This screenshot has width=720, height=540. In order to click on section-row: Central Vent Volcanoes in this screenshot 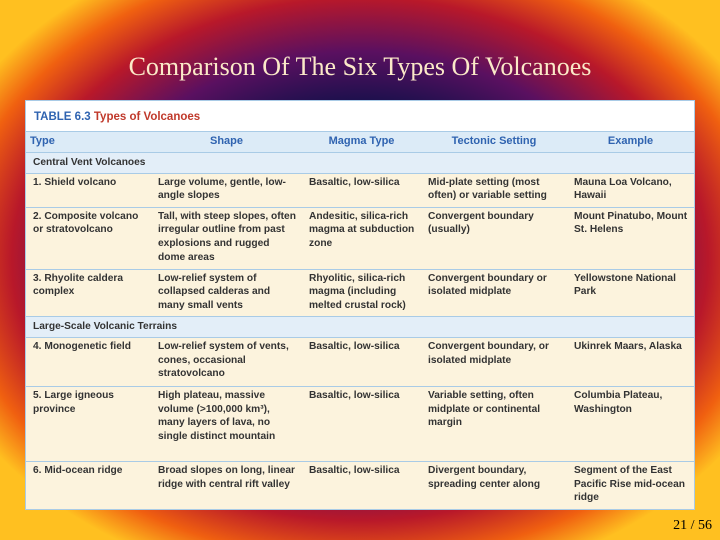, I will do `click(360, 162)`.